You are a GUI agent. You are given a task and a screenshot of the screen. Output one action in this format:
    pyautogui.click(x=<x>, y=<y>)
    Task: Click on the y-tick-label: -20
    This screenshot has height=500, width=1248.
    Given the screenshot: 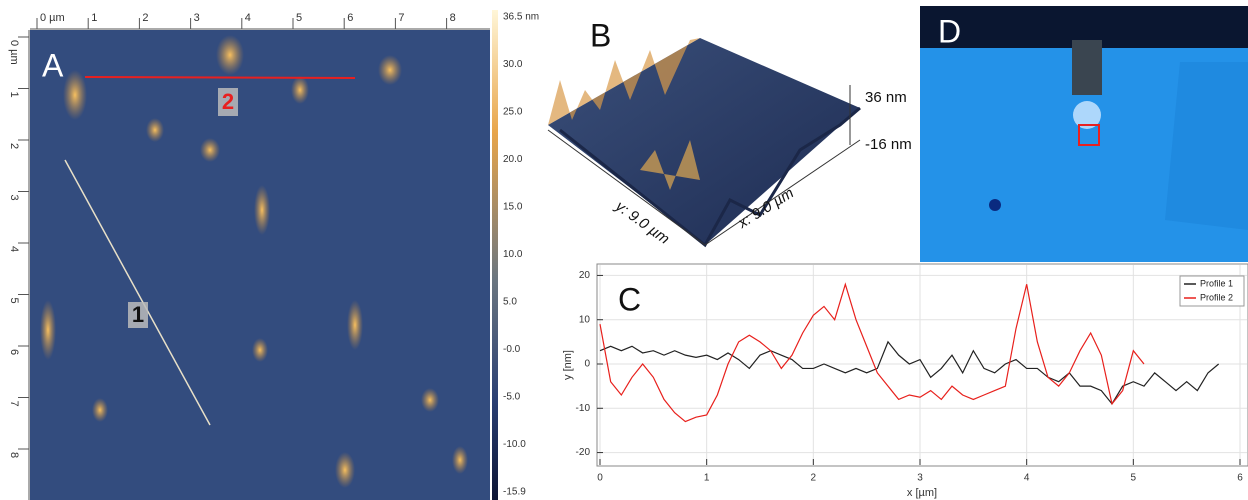 What is the action you would take?
    pyautogui.click(x=583, y=452)
    